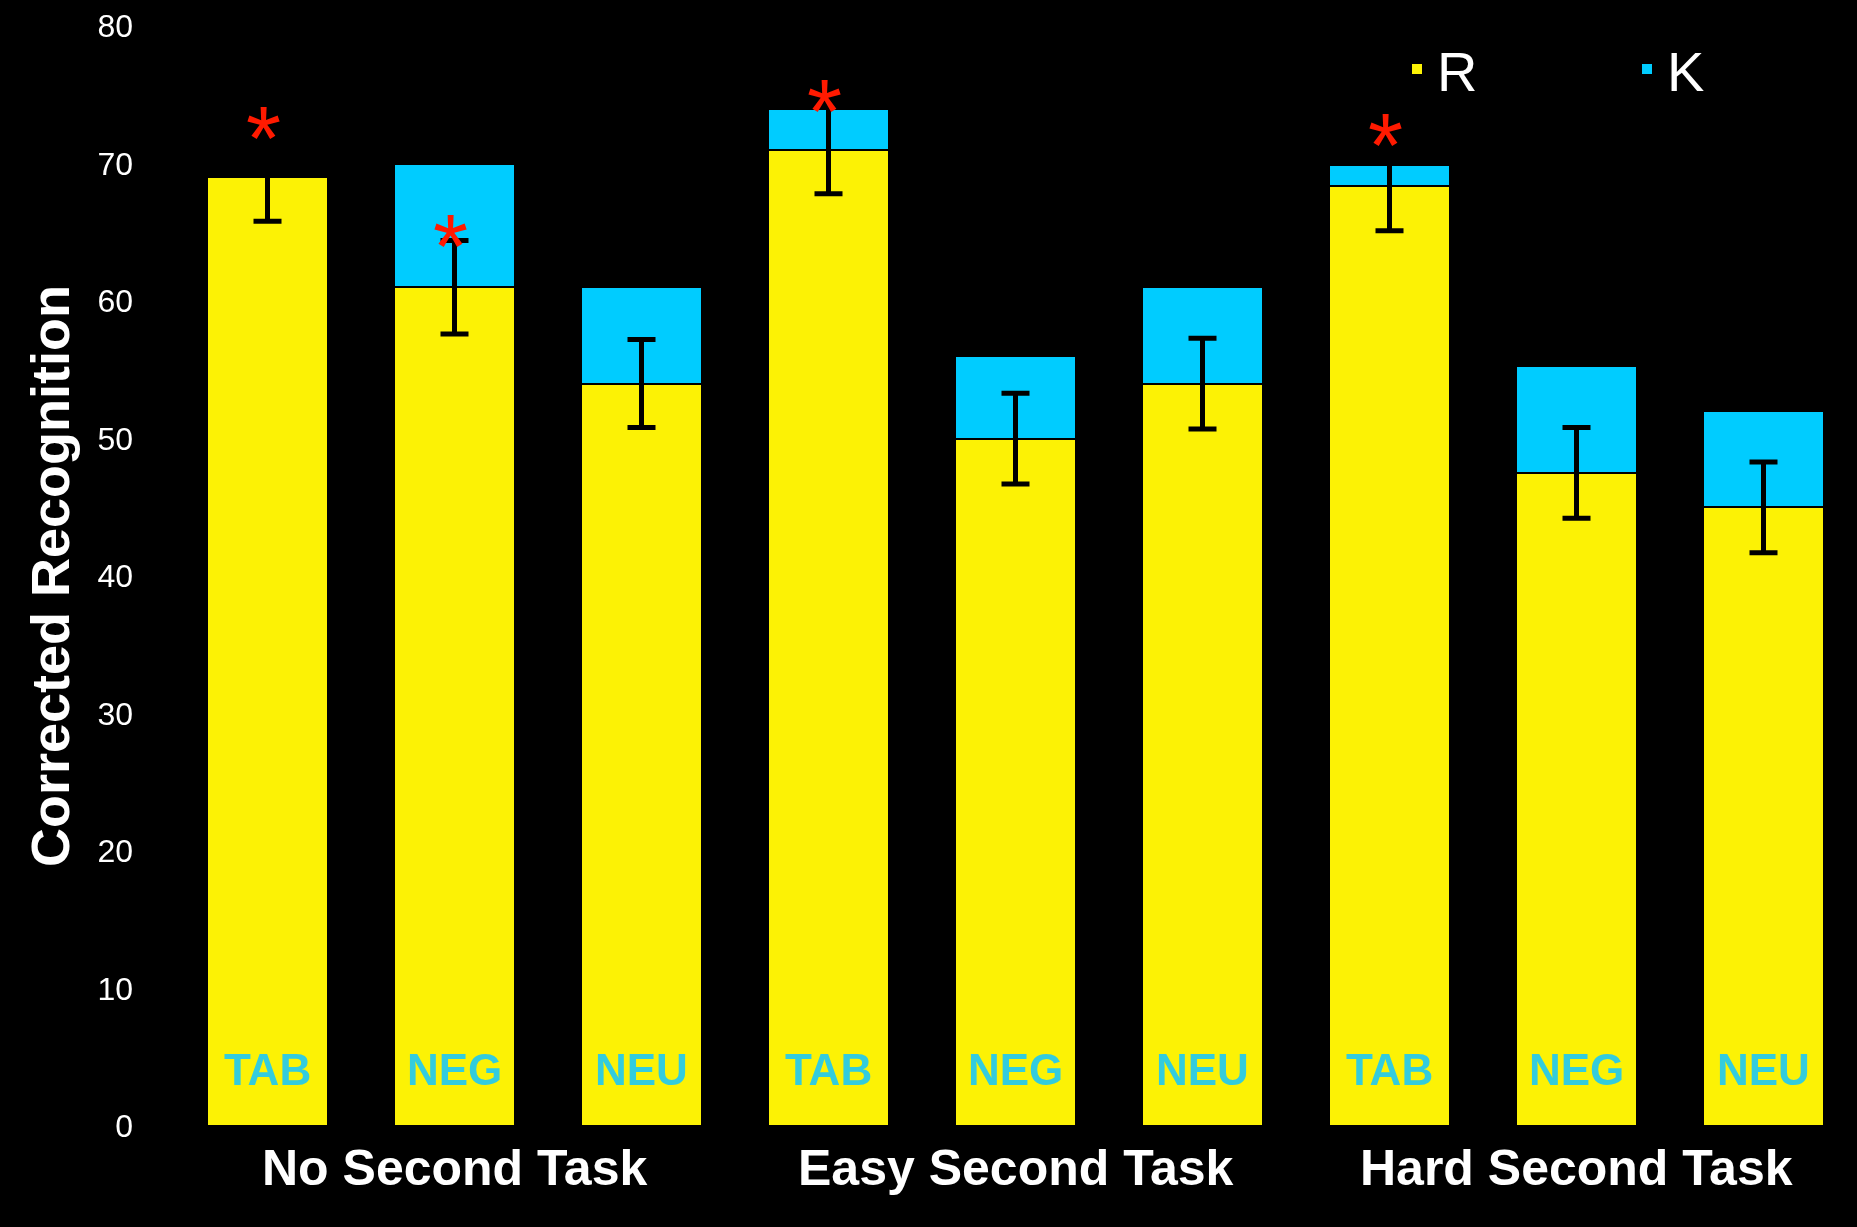  What do you see at coordinates (455, 1168) in the screenshot?
I see `text: No Second Task` at bounding box center [455, 1168].